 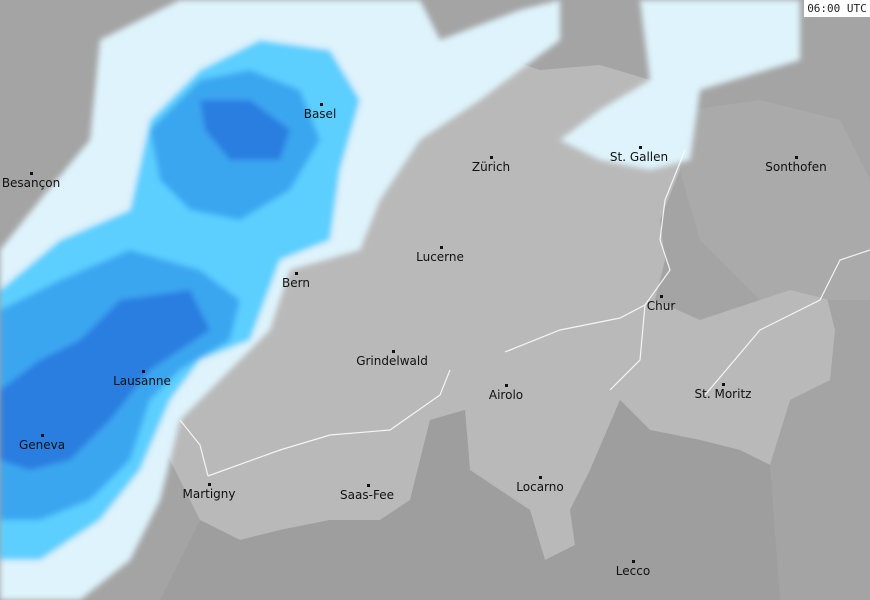 What do you see at coordinates (31, 183) in the screenshot?
I see `city-label-besancon: Besançon` at bounding box center [31, 183].